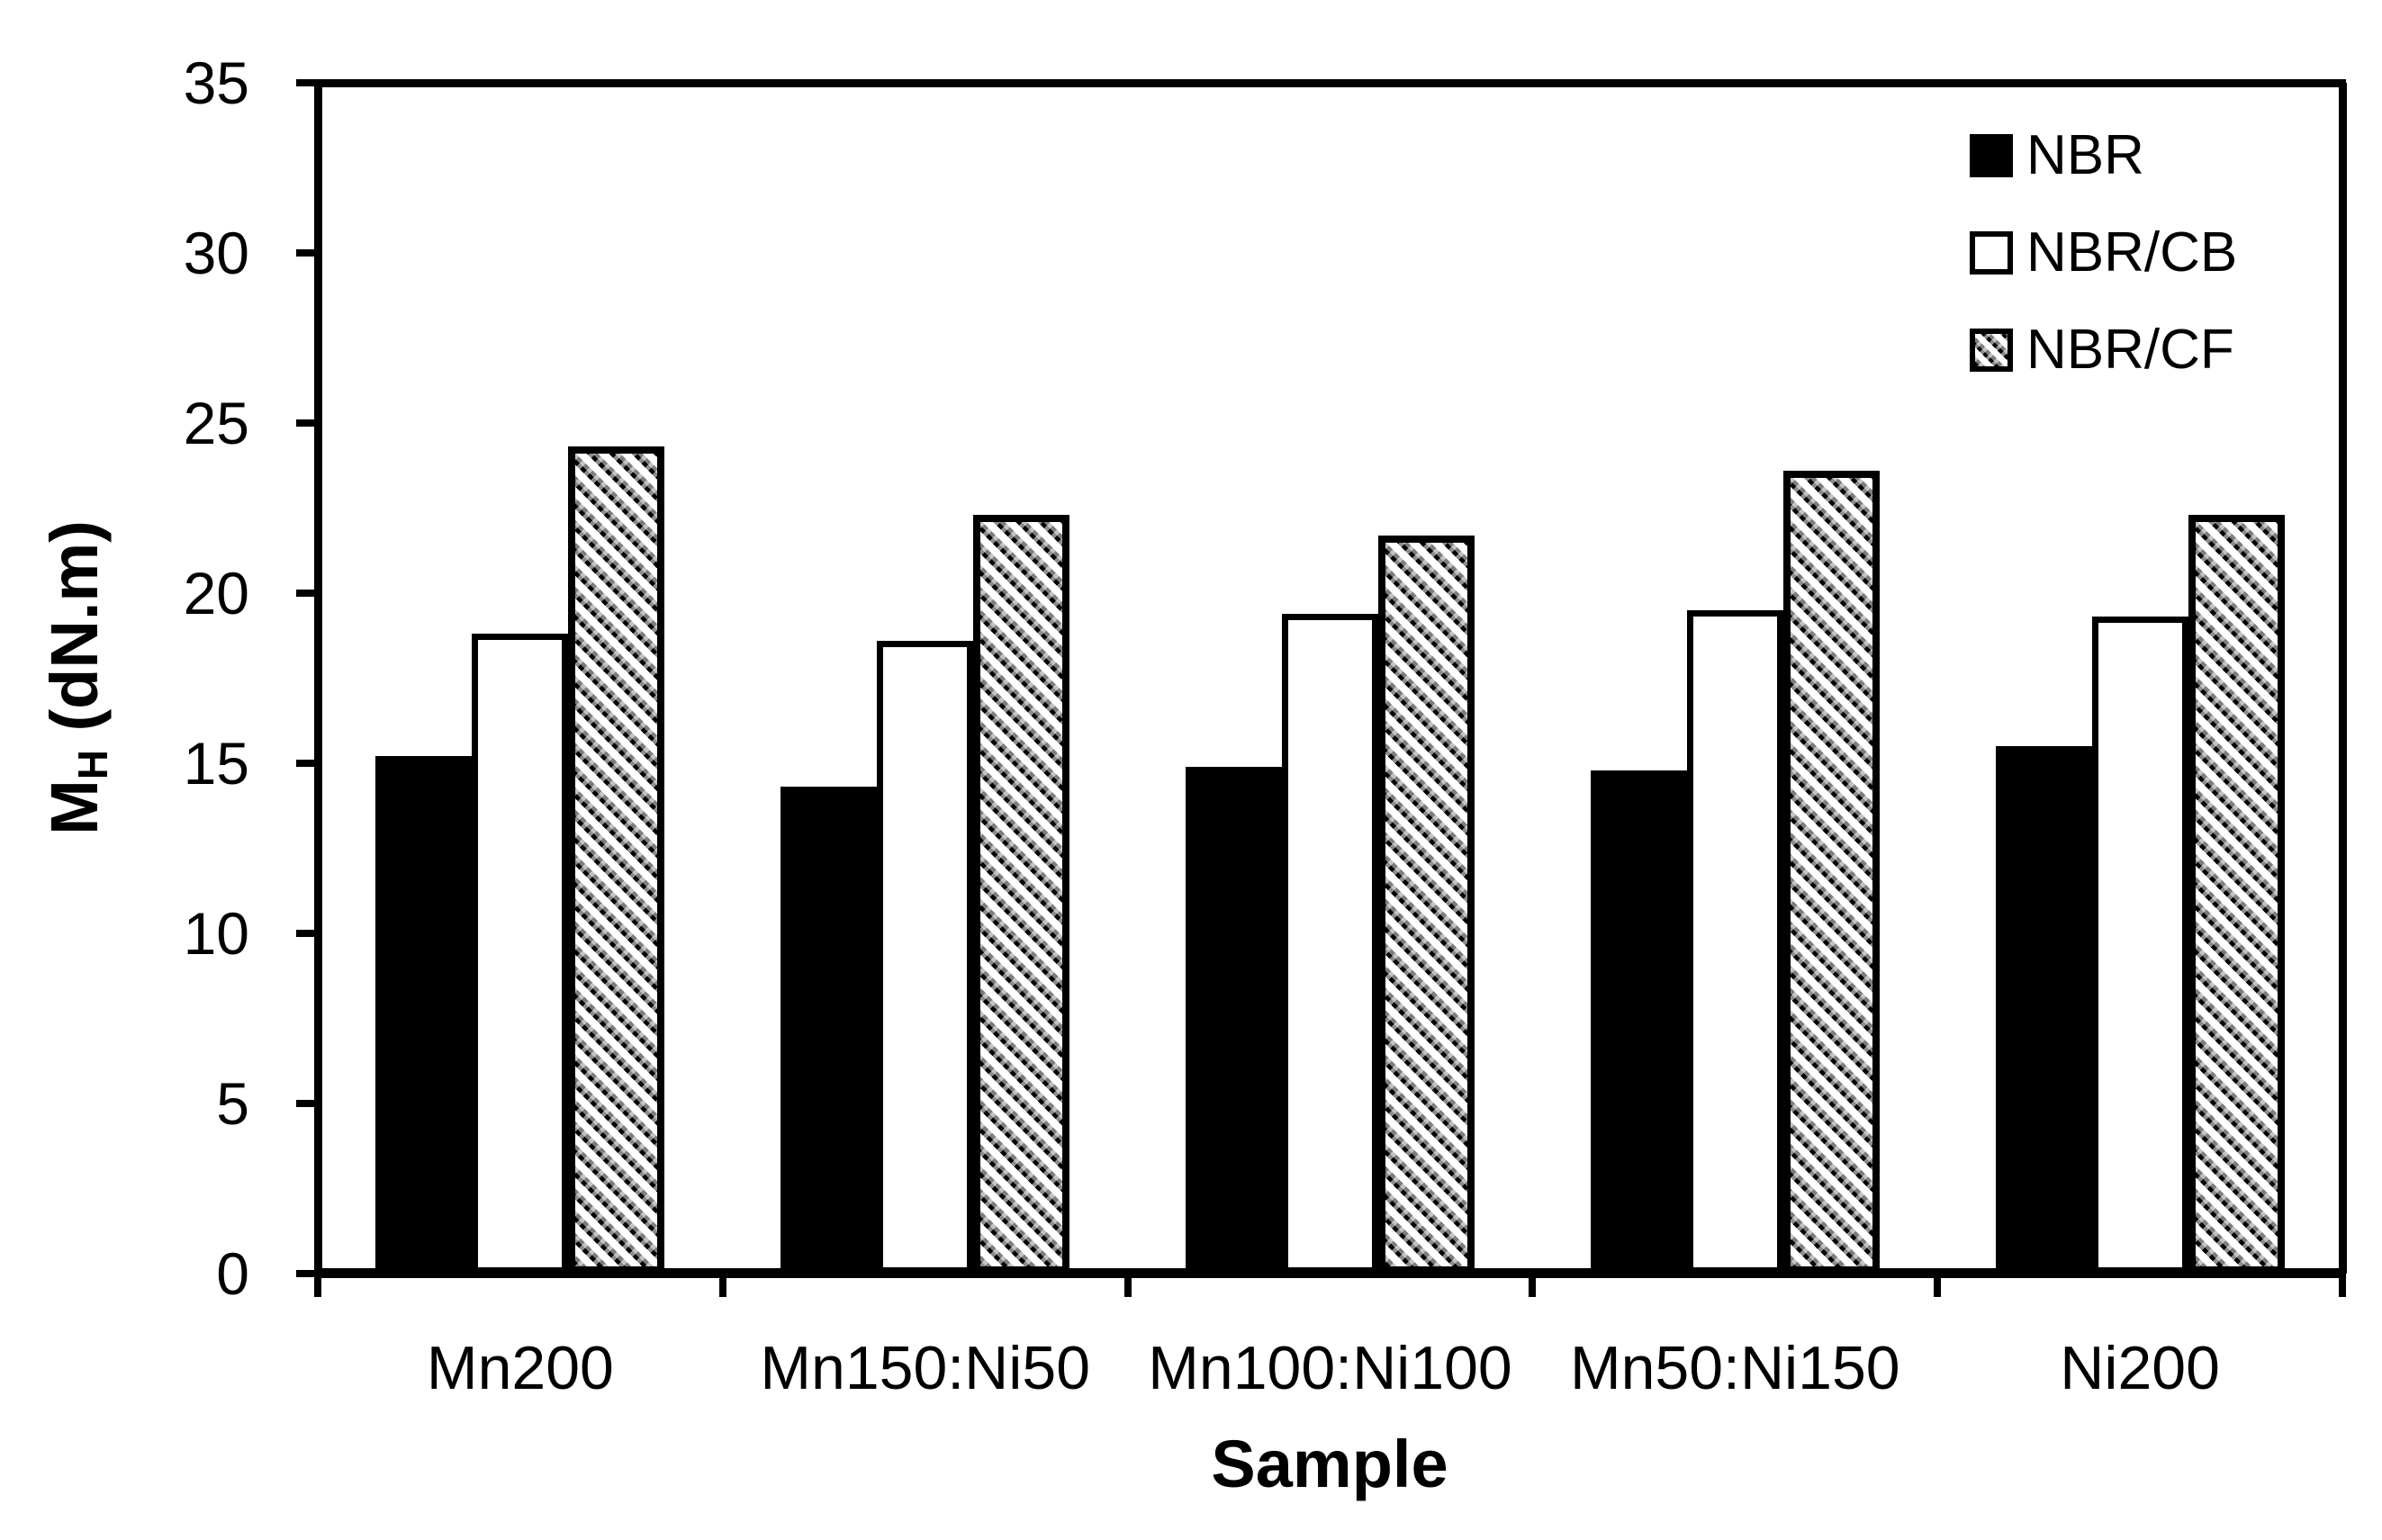 The image size is (2382, 1540). I want to click on legend-swatch-nbr-cf, so click(1991, 350).